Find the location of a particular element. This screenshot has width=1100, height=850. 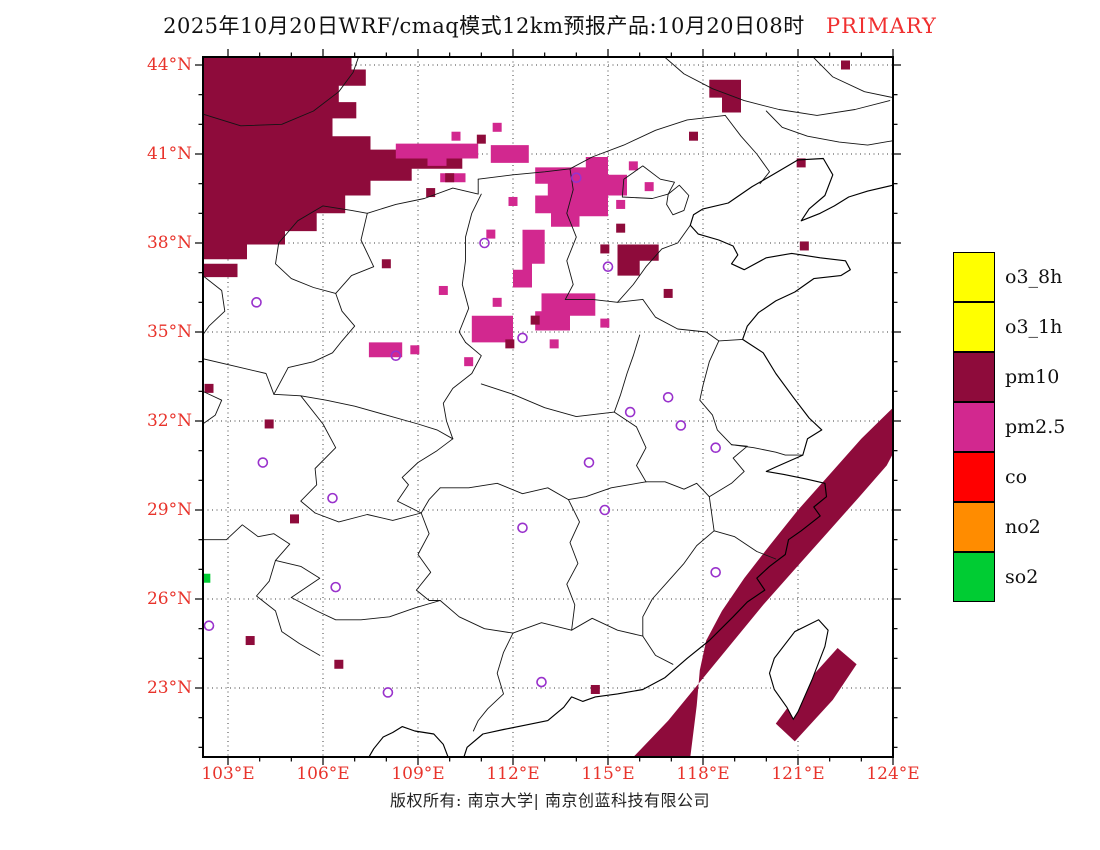

so2-cell is located at coordinates (207, 578).